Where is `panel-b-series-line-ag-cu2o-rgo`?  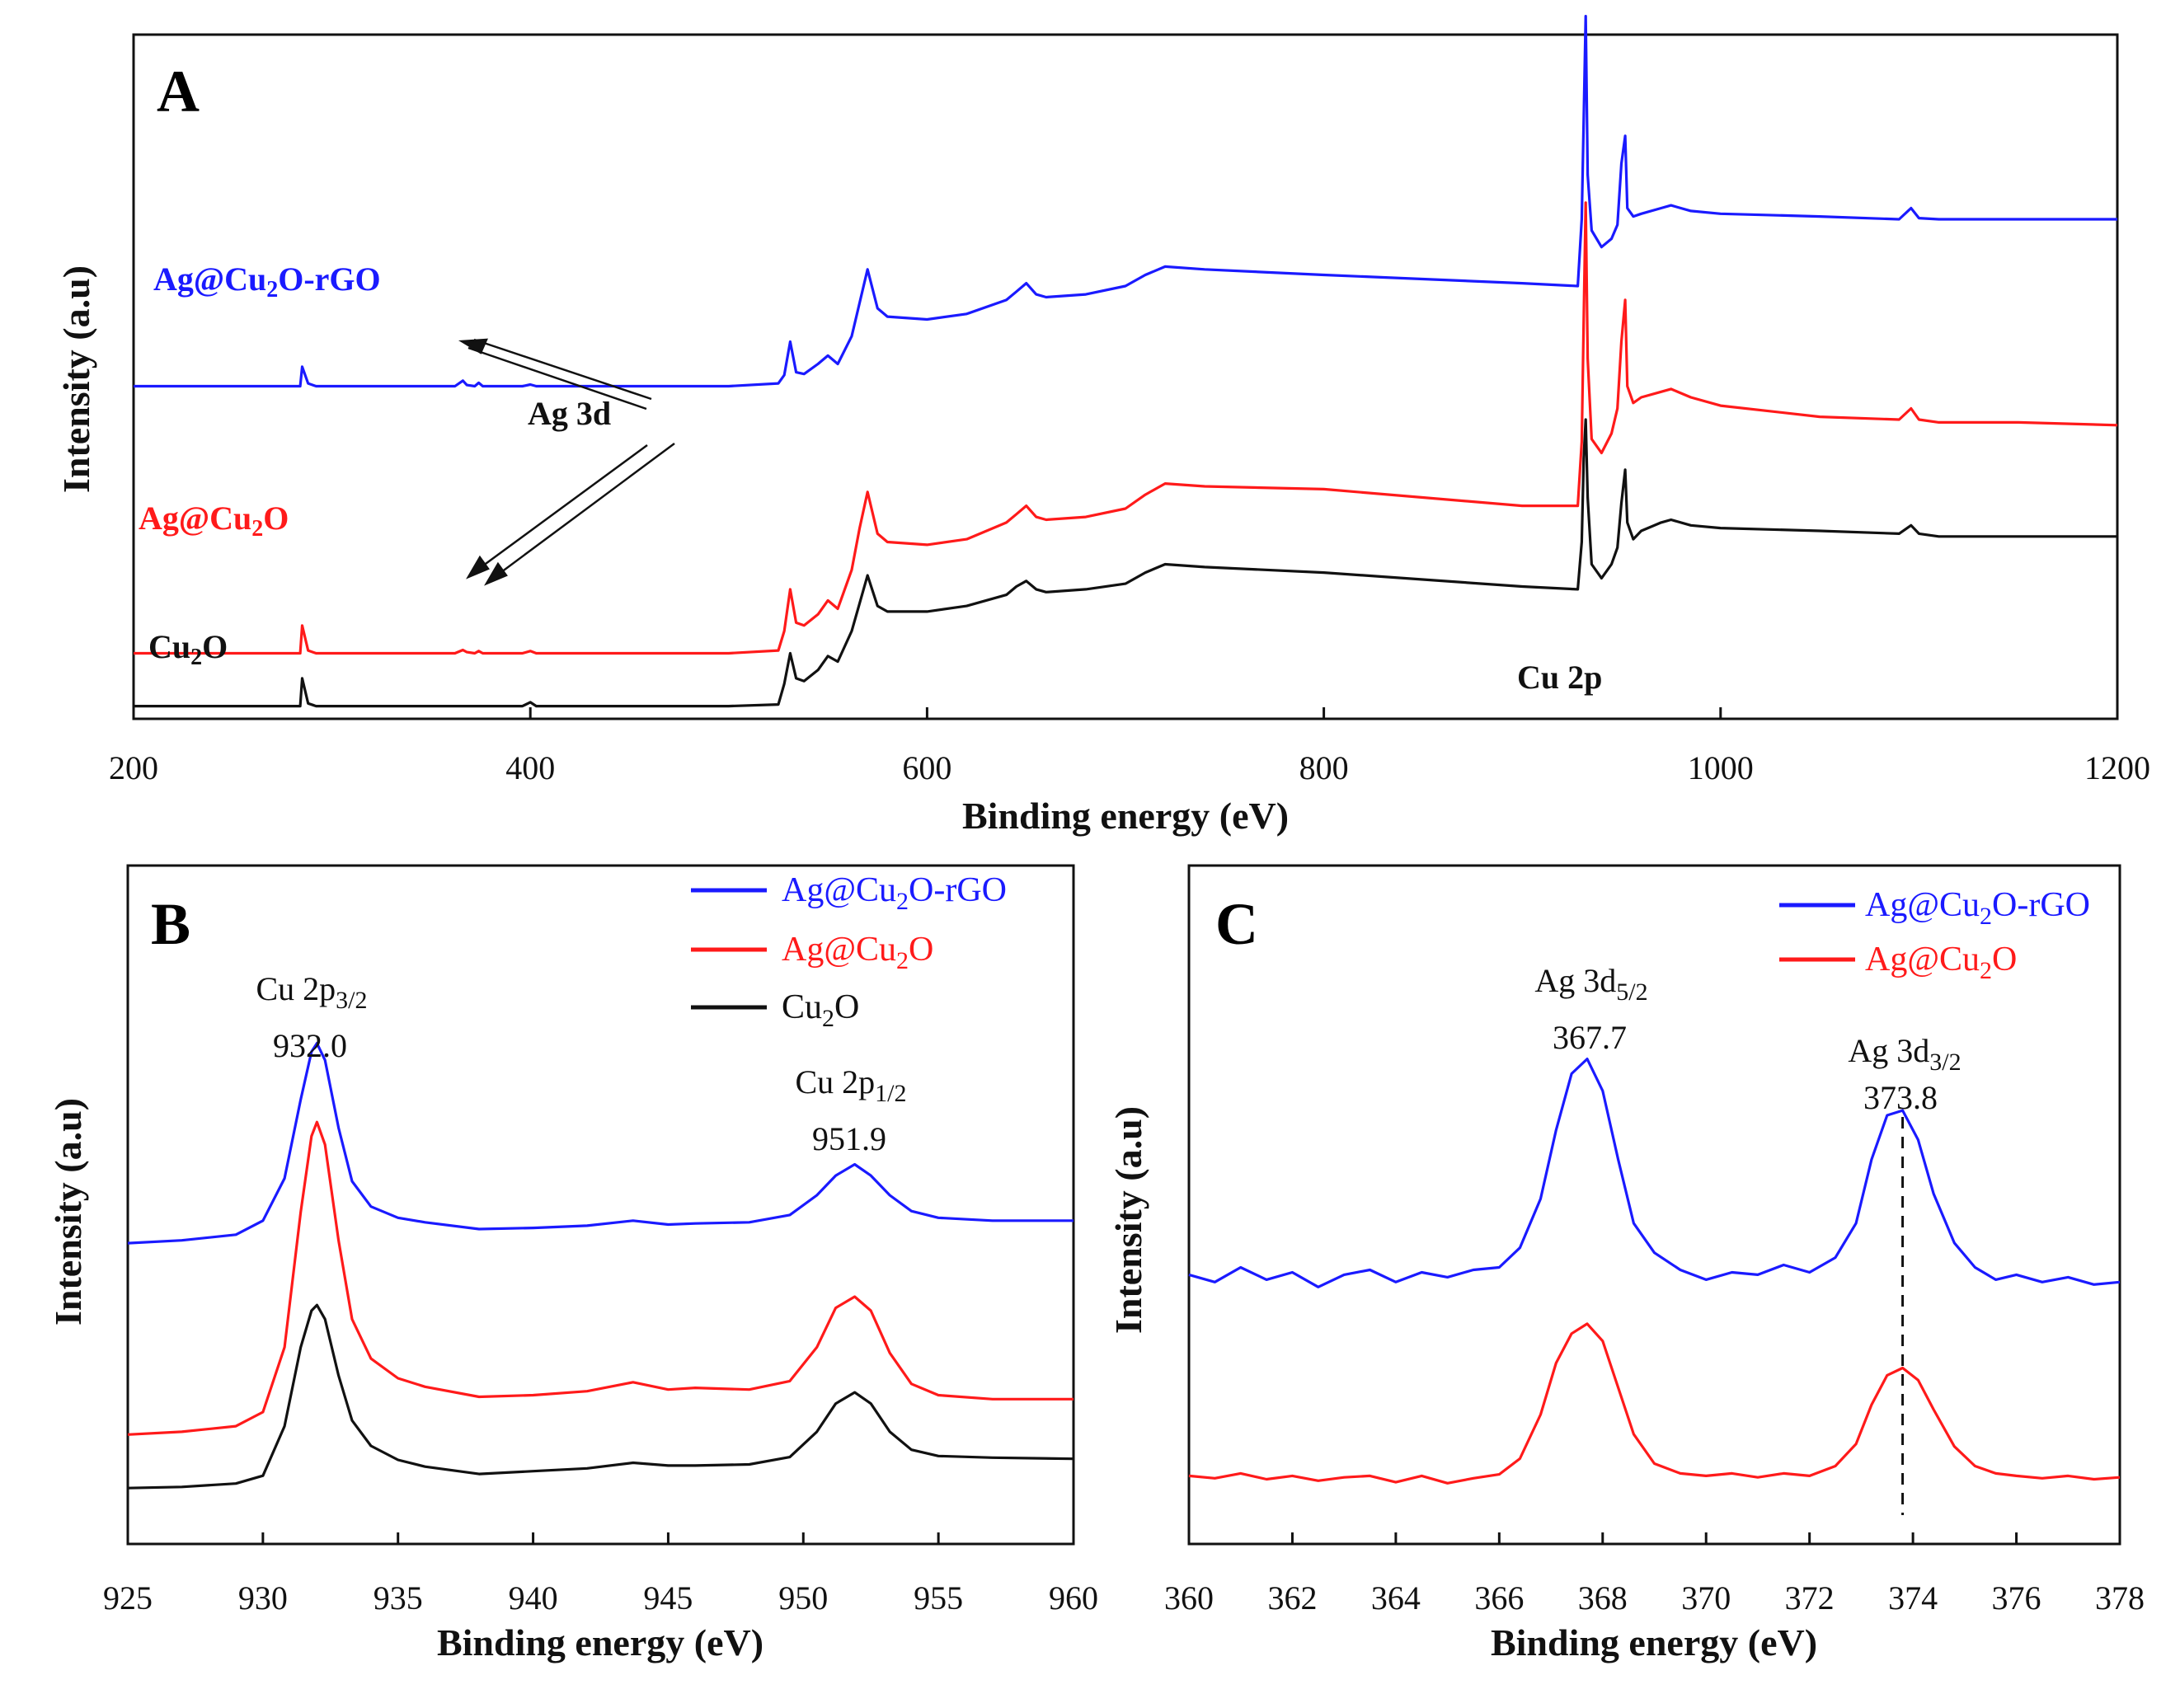 panel-b-series-line-ag-cu2o-rgo is located at coordinates (600, 1143).